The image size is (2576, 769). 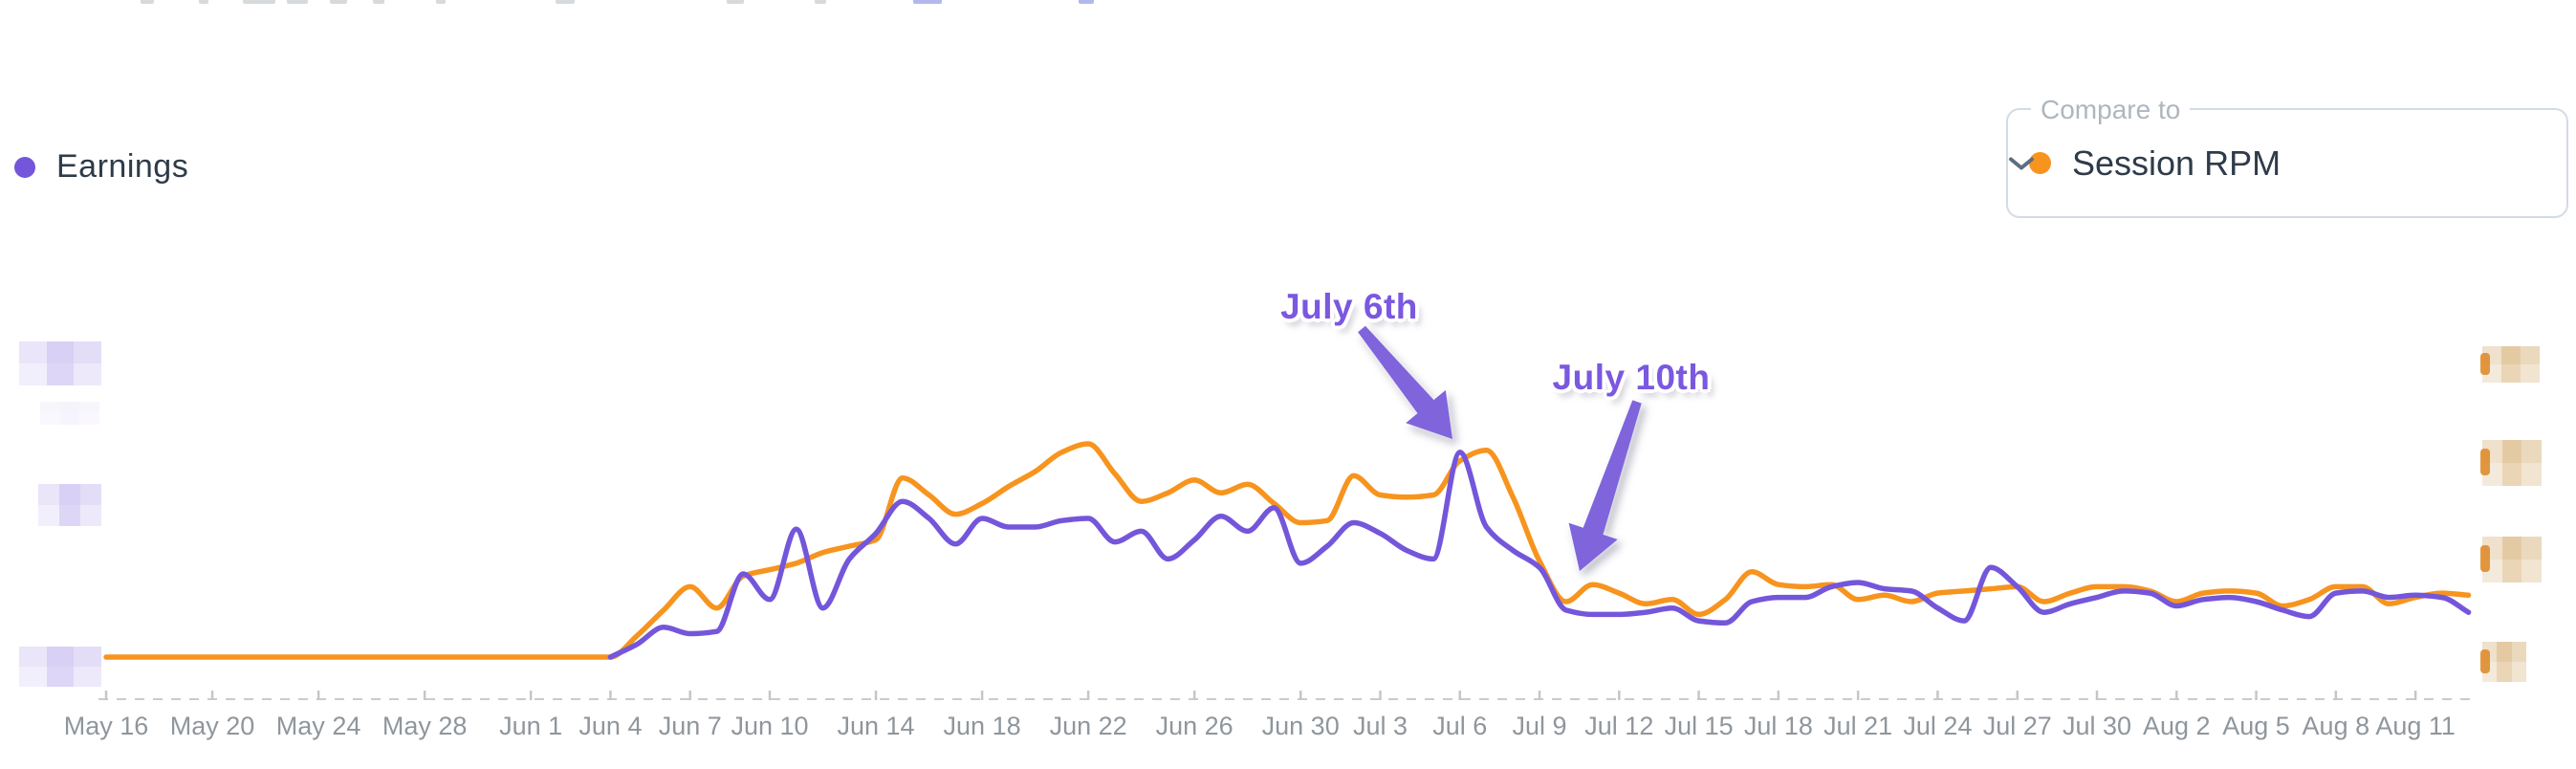 What do you see at coordinates (2017, 726) in the screenshot?
I see `x-axis-label: Jul 27` at bounding box center [2017, 726].